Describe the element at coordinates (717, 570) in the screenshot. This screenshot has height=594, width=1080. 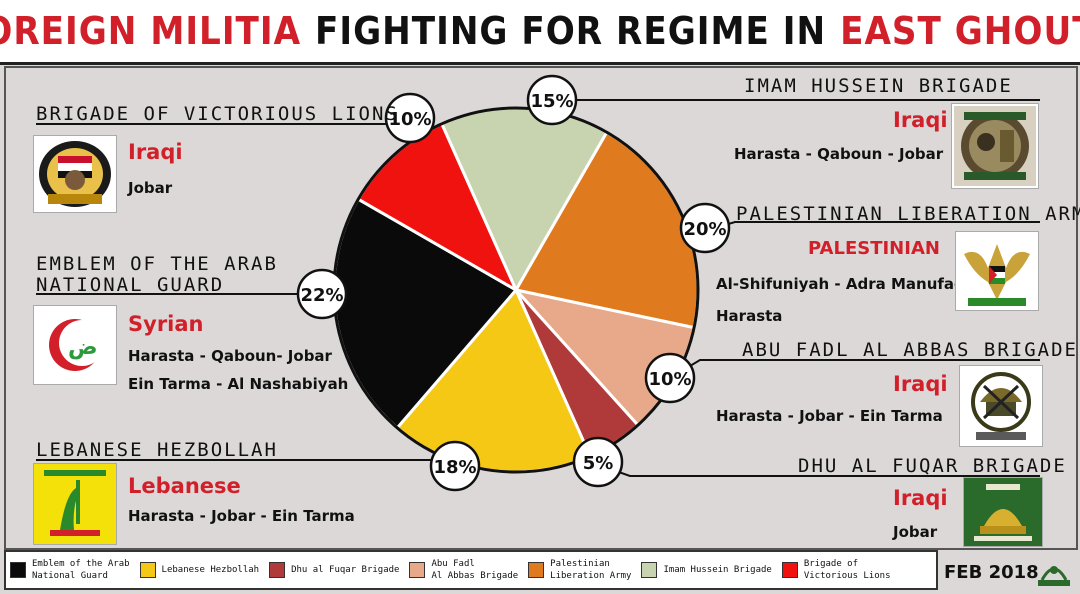
I see `legend-label: Imam Hussein Brigade` at that location.